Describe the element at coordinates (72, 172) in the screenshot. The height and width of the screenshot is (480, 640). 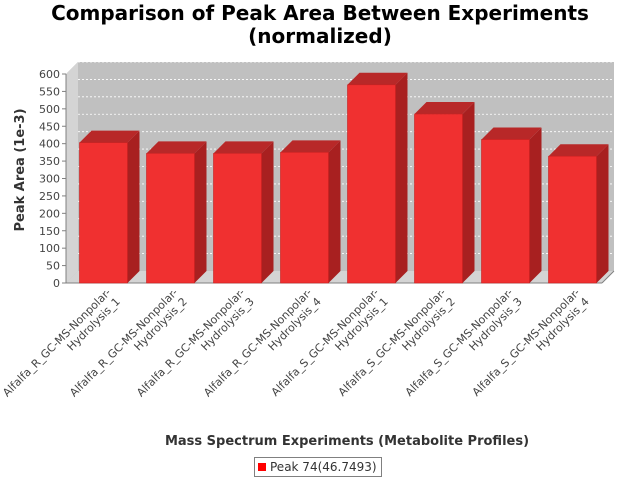
I see `plot-left-wall` at that location.